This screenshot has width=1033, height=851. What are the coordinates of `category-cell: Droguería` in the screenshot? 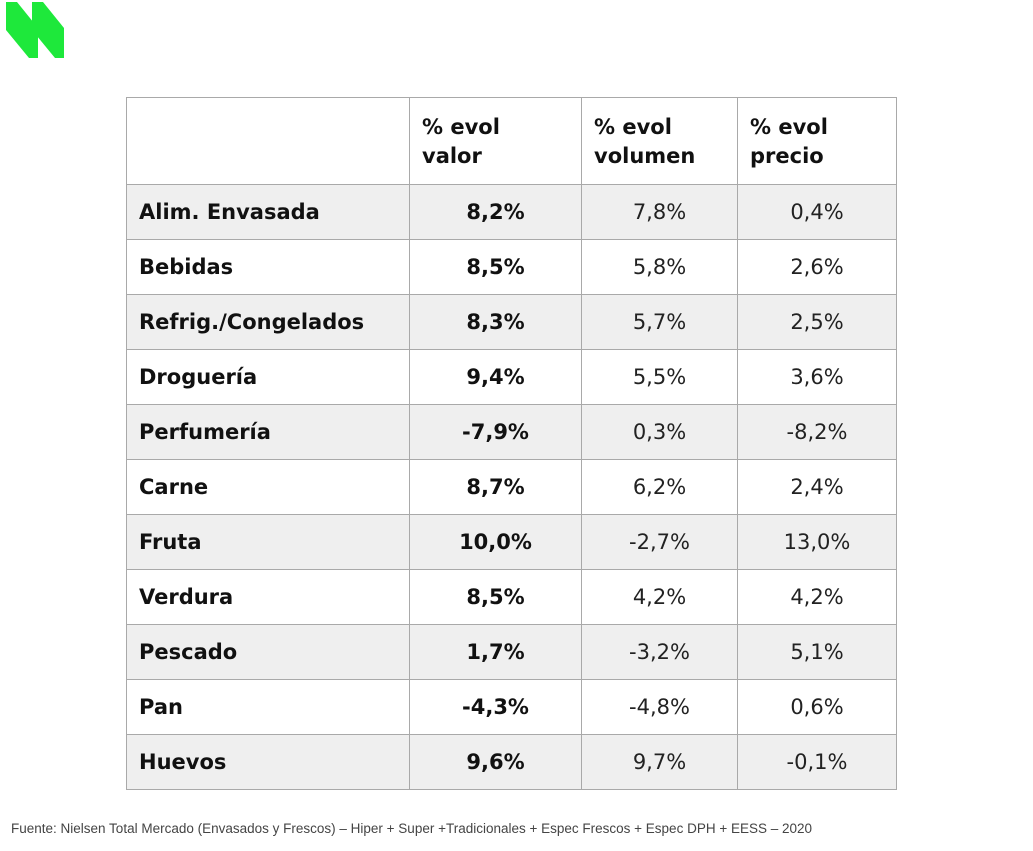 It's located at (268, 377).